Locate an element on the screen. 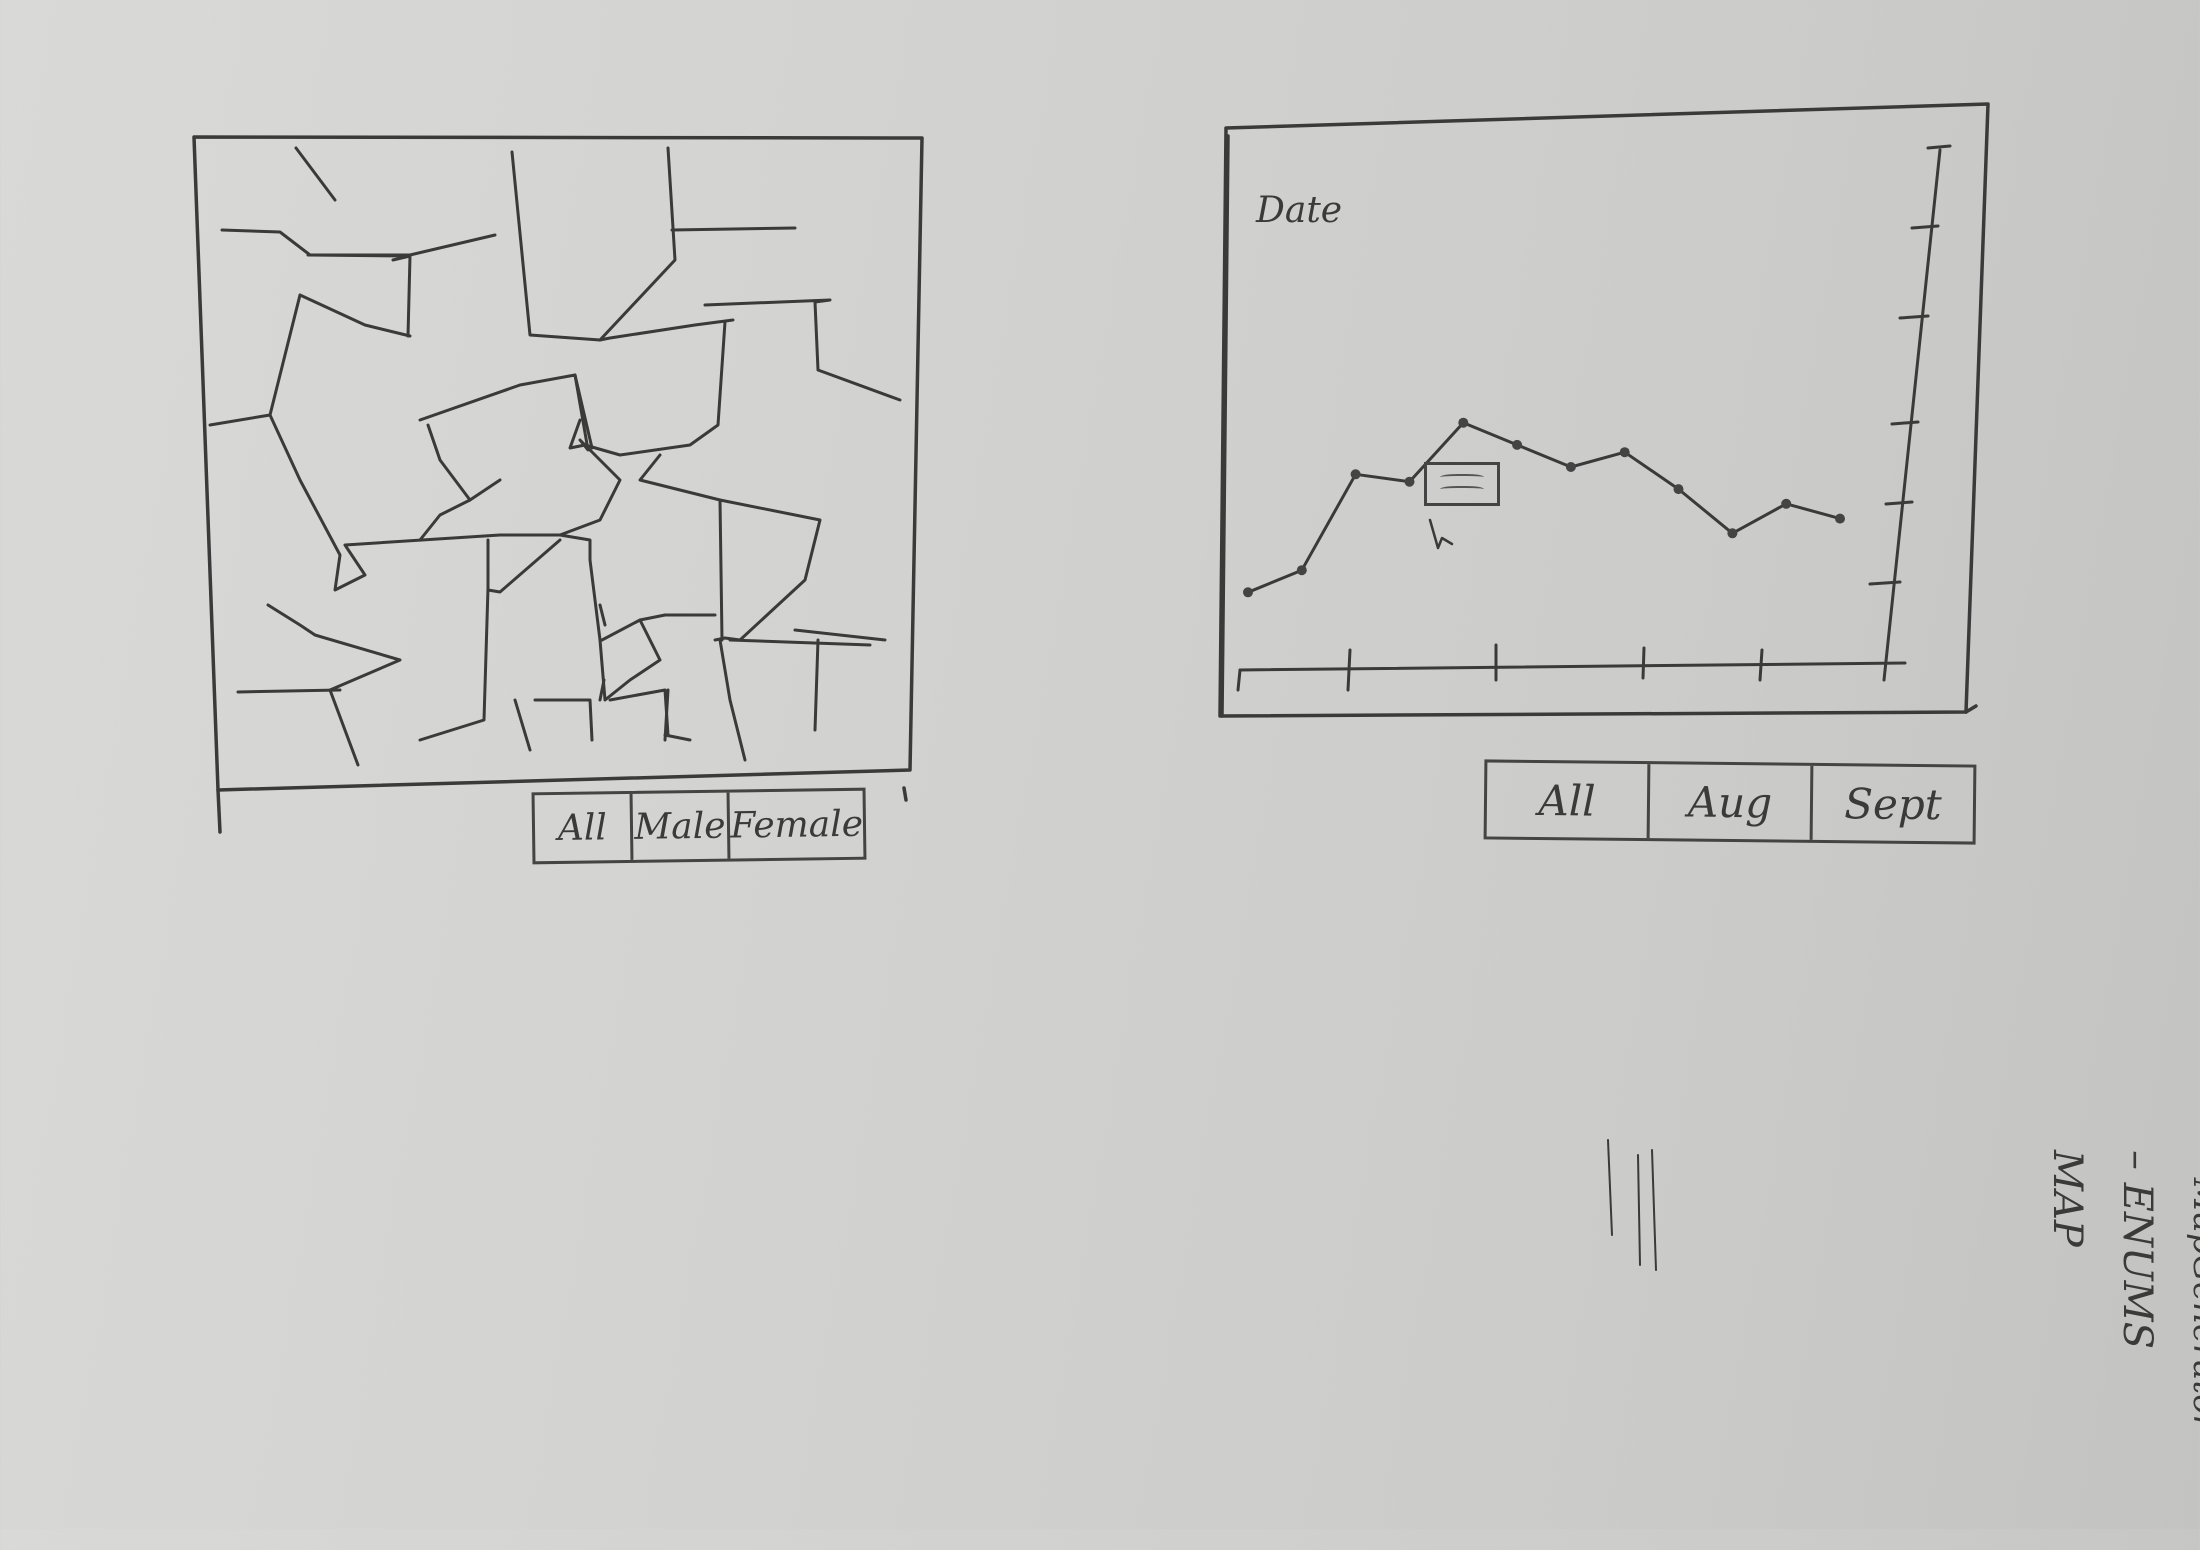 The image size is (2200, 1550). chart-series is located at coordinates (1544, 507).